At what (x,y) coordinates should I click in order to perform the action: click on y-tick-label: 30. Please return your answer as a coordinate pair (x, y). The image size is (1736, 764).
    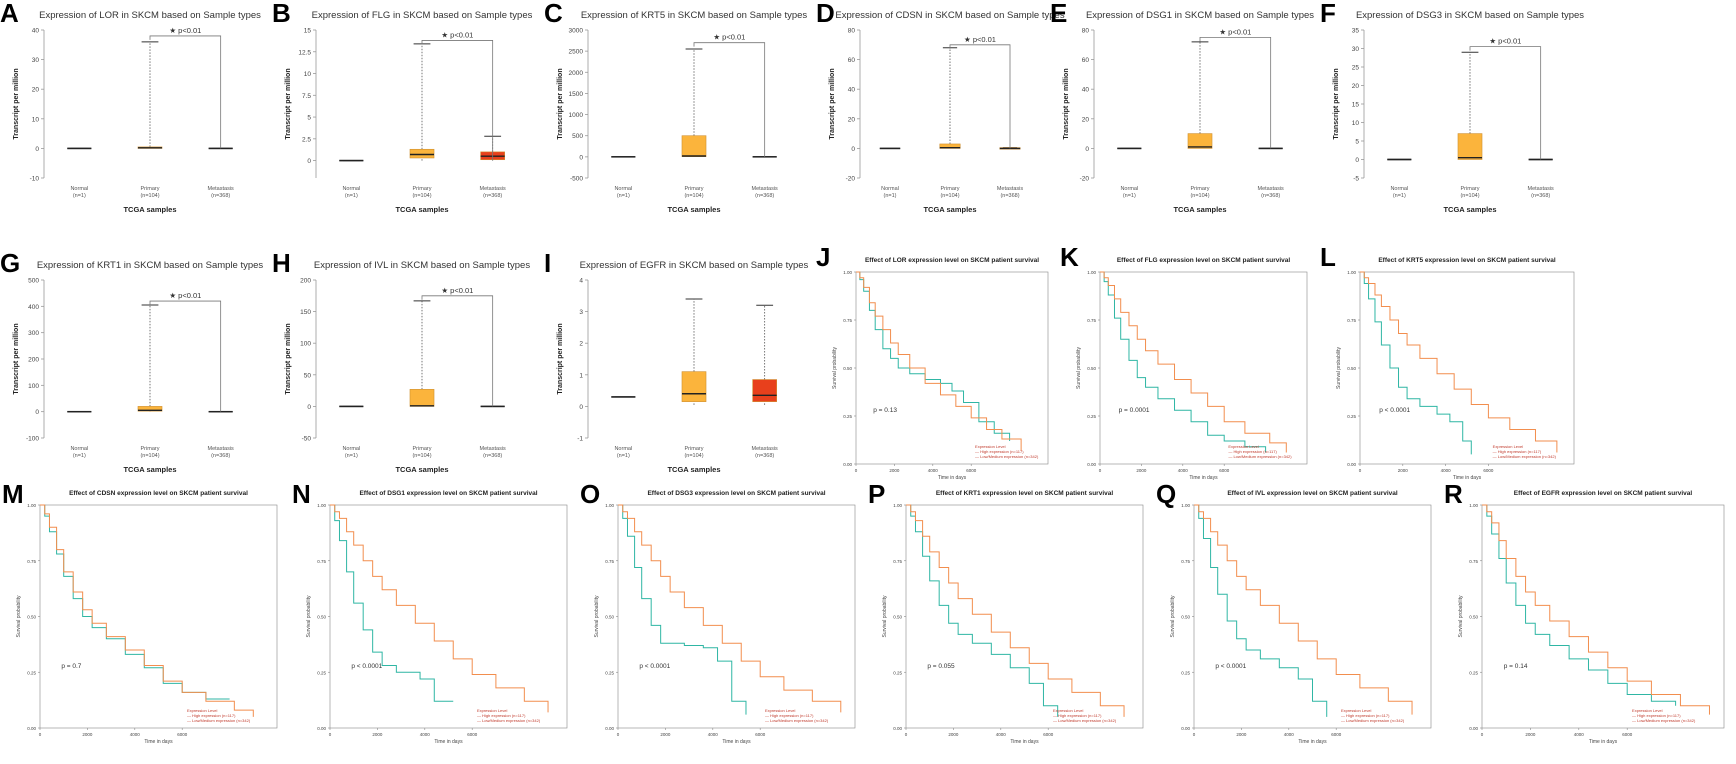
    Looking at the image, I should click on (36, 60).